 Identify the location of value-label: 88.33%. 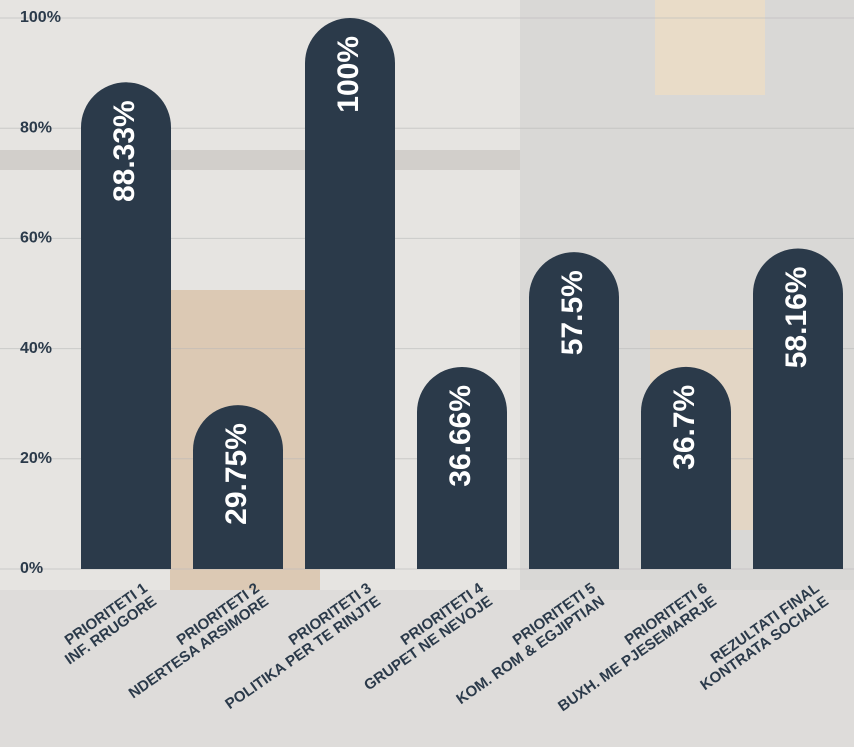
(124, 151).